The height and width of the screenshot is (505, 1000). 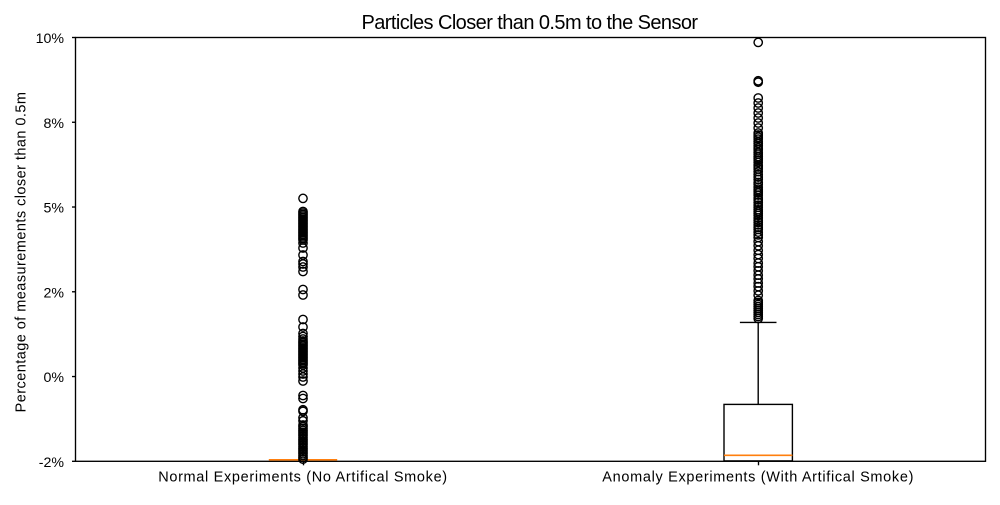 I want to click on svg-text:Particles Closer than 0.5m to: Particles Closer than 0.5m to the Sensor, so click(x=529, y=23).